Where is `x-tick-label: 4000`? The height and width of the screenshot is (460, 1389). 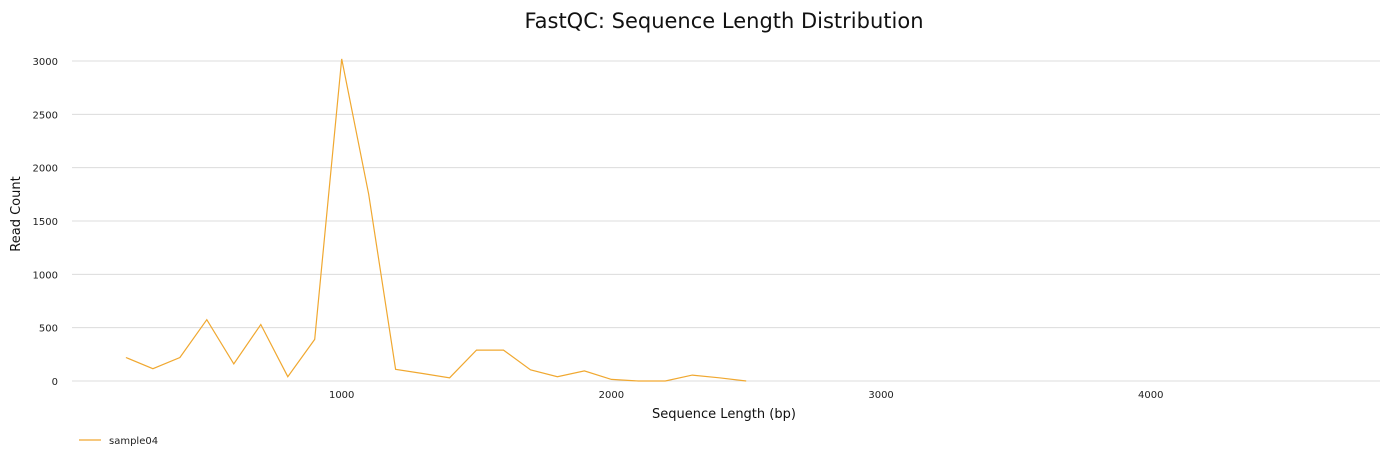
x-tick-label: 4000 is located at coordinates (1150, 395).